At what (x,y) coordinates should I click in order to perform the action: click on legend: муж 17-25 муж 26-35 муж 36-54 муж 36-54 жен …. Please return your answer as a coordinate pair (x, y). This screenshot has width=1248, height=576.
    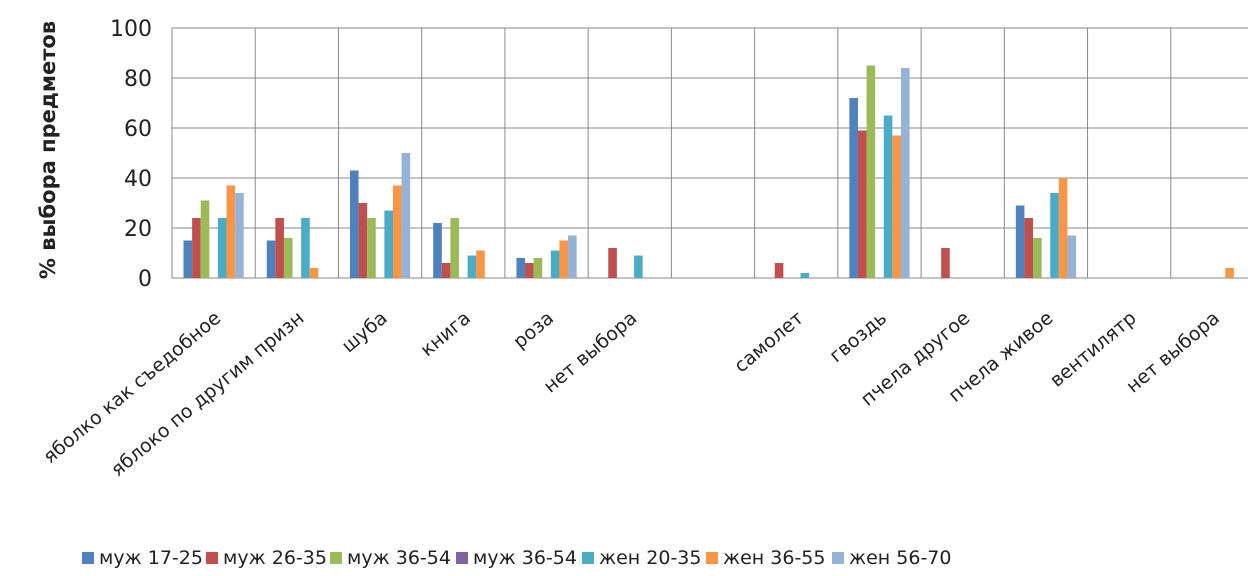
    Looking at the image, I should click on (516, 558).